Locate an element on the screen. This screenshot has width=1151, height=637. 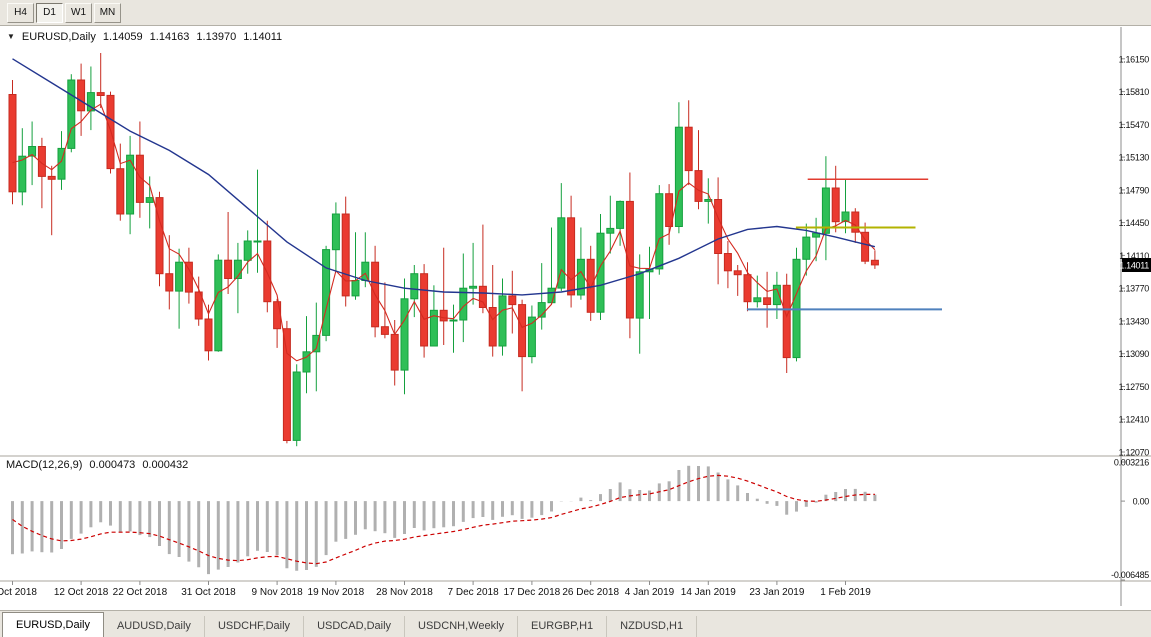
macd-axis-labels: 0.003216 0.00 -0.006485 is located at coordinates (1130, 519).